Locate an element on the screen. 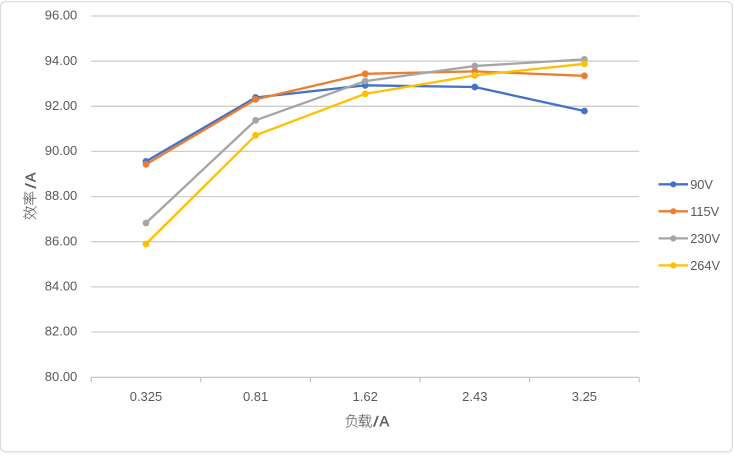  svg-text: 96.00 is located at coordinates (61, 15).